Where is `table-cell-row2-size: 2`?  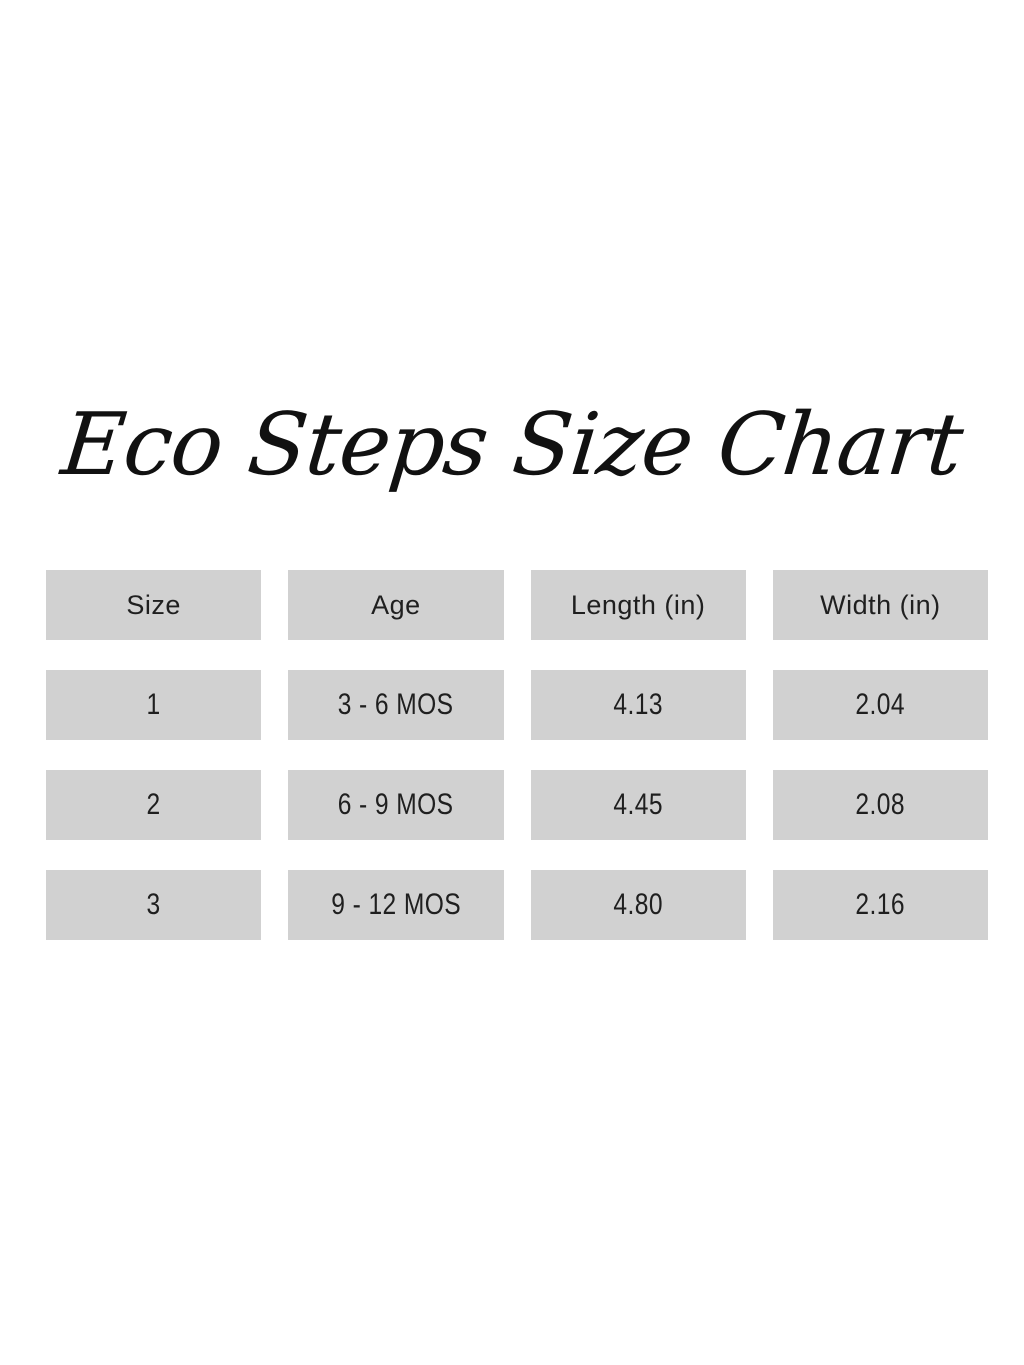 table-cell-row2-size: 2 is located at coordinates (154, 805).